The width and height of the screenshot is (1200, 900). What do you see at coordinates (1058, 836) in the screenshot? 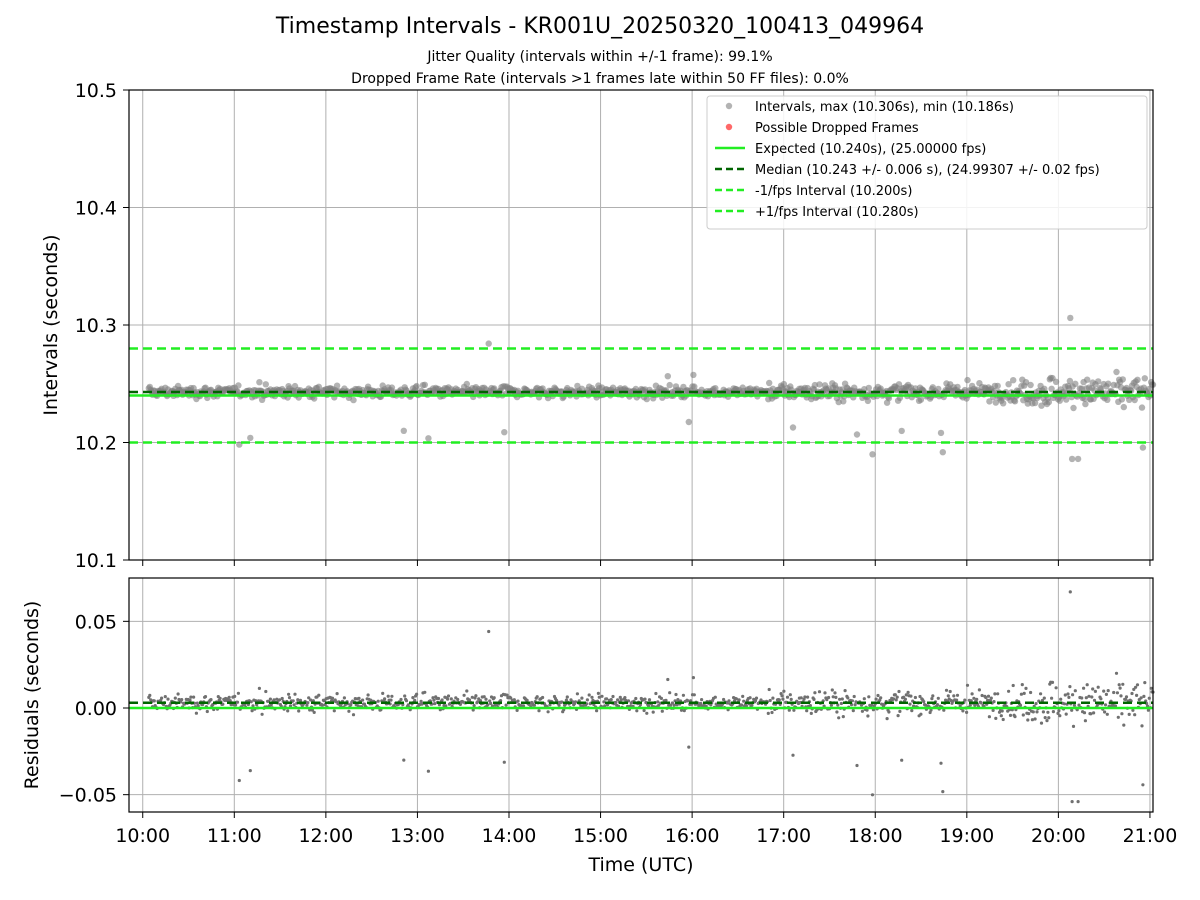
I see `x-tick-label: 20:00` at bounding box center [1058, 836].